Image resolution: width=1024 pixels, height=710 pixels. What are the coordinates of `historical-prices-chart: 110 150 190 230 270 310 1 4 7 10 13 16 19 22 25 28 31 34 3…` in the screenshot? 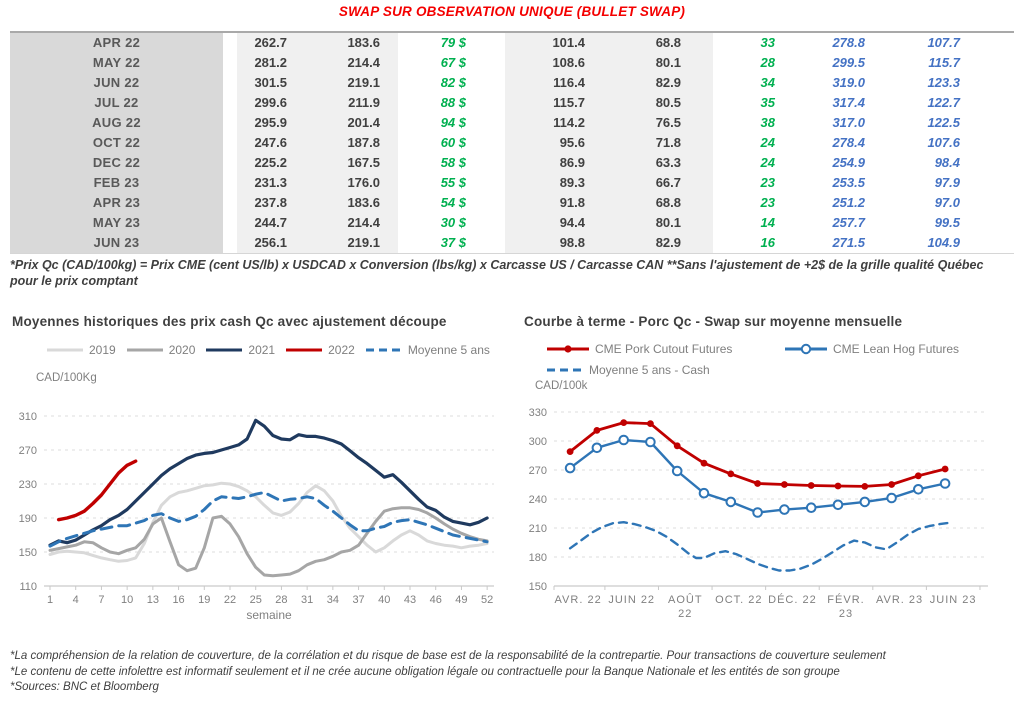 It's located at (256, 516).